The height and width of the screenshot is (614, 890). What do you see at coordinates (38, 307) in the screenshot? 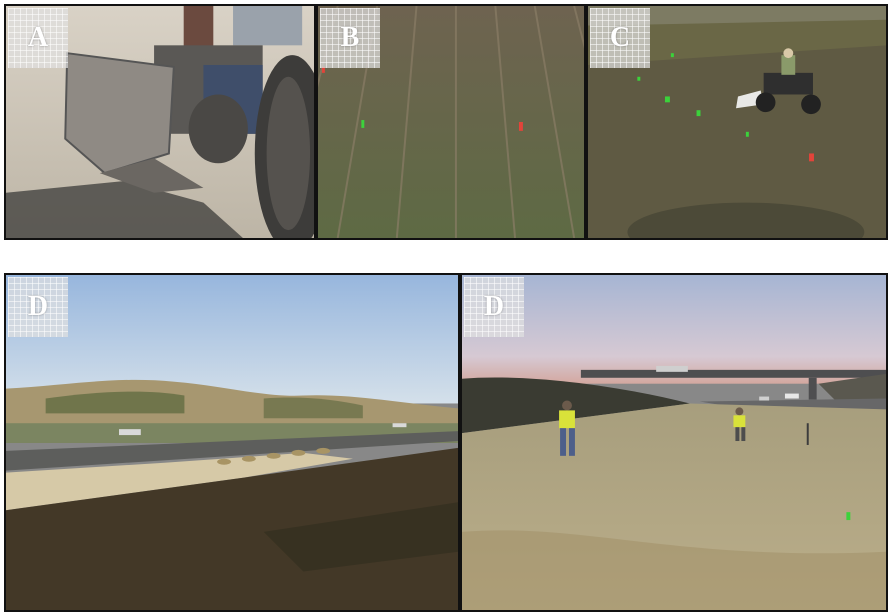
I see `panel-label-d-left: D` at bounding box center [38, 307].